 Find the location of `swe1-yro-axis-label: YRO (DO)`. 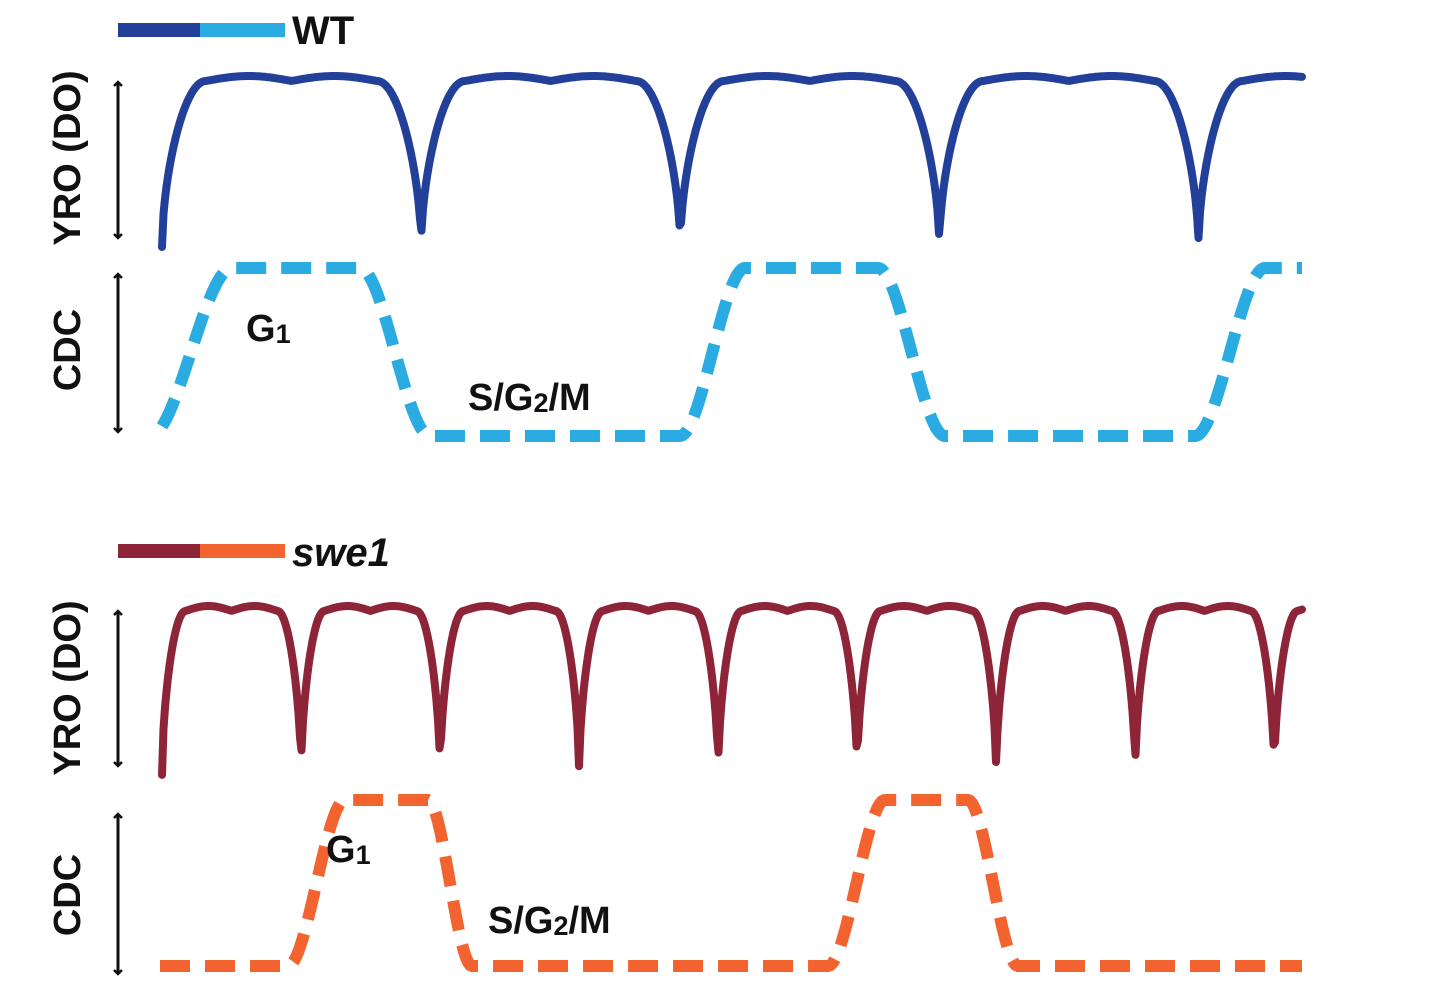

swe1-yro-axis-label: YRO (DO) is located at coordinates (68, 687).